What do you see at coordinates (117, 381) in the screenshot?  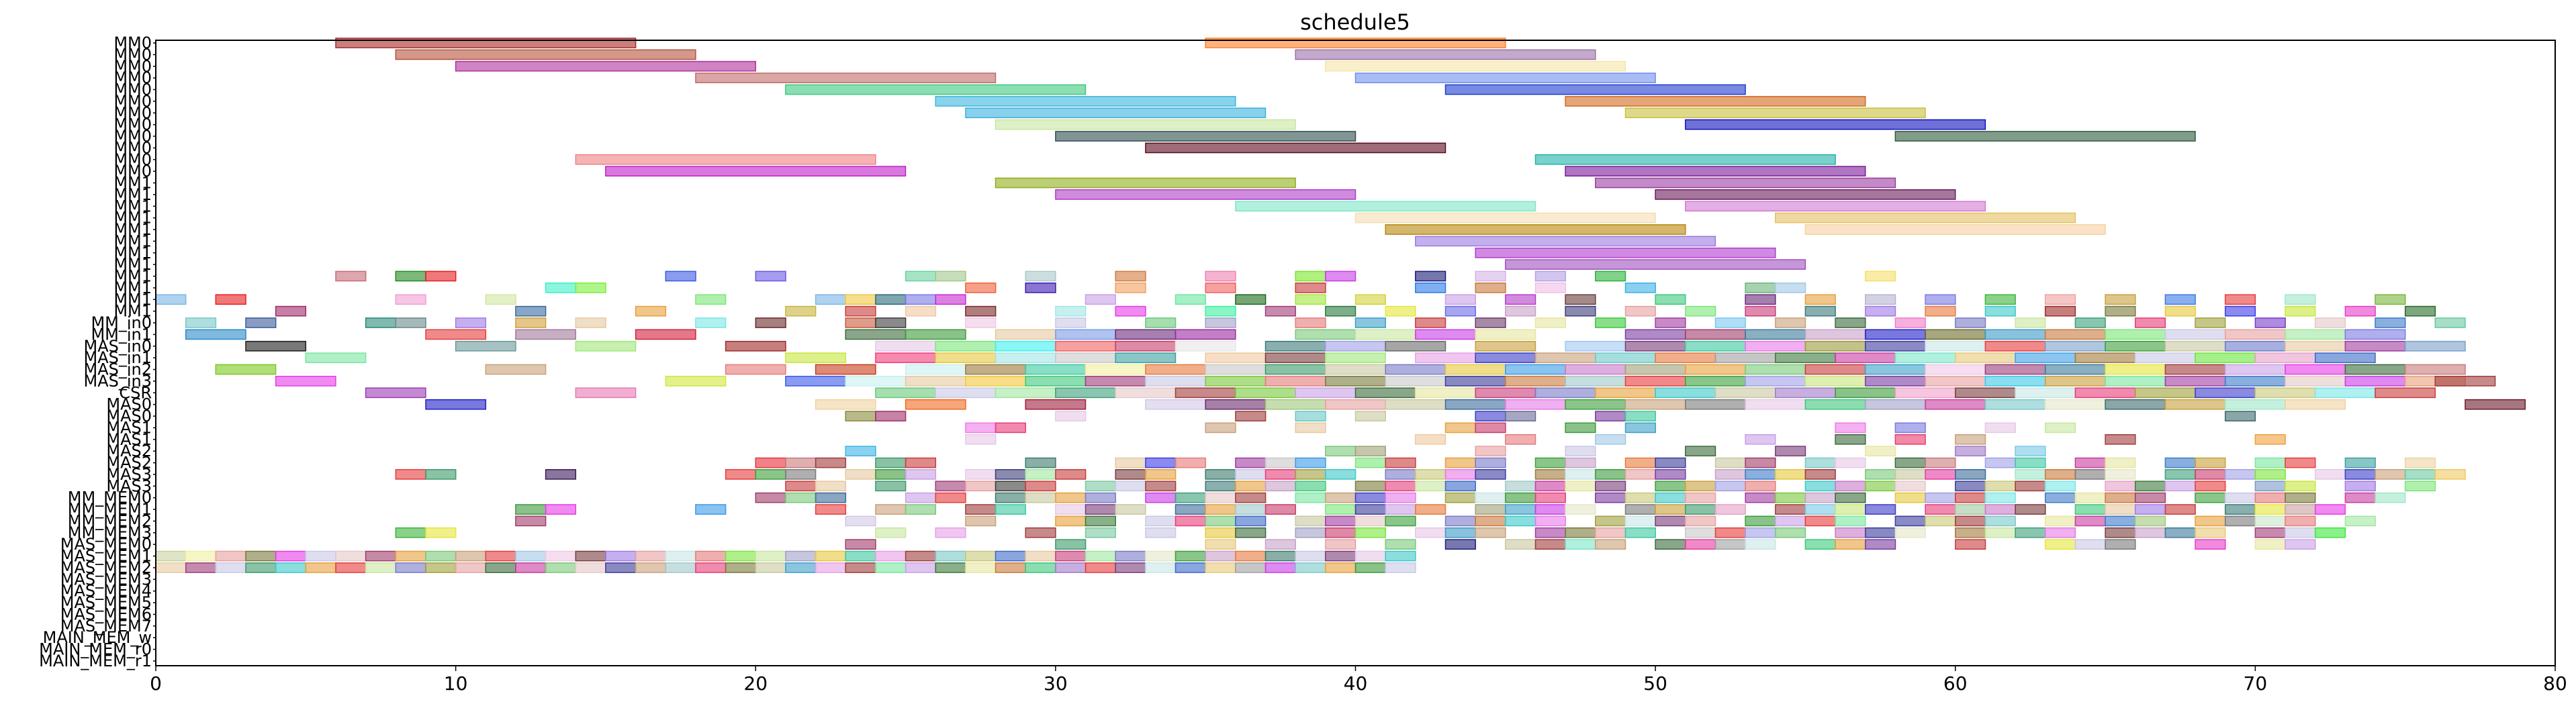 I see `y-tick-label: MAS_in3` at bounding box center [117, 381].